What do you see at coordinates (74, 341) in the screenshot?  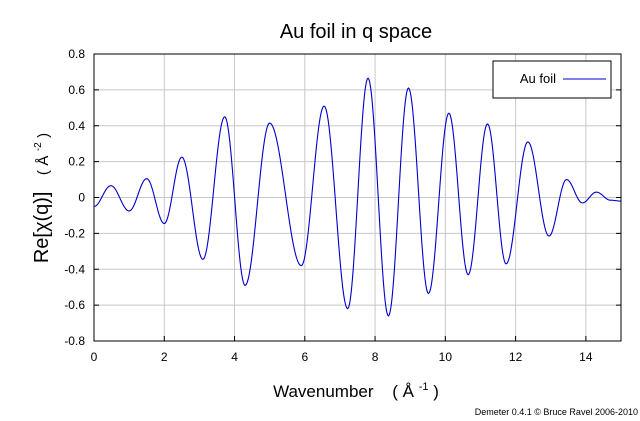 I see `y-tick-label: -0.8` at bounding box center [74, 341].